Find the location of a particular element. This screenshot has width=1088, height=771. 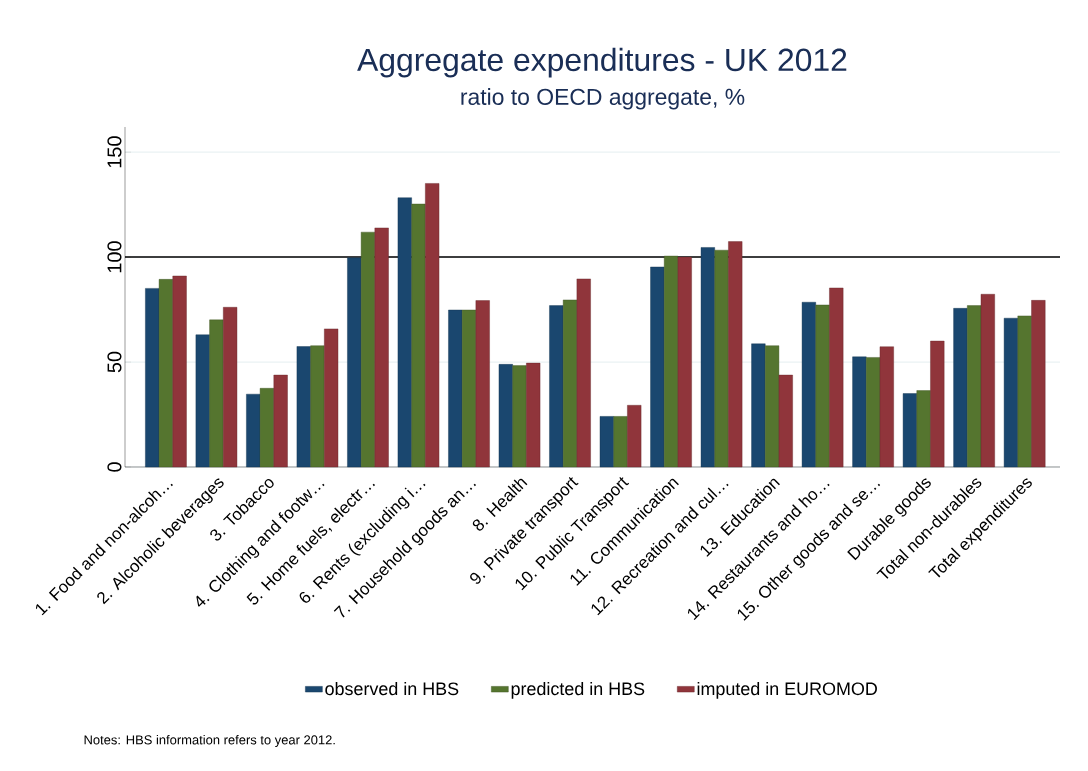

y-tick-label: 100 is located at coordinates (114, 257).